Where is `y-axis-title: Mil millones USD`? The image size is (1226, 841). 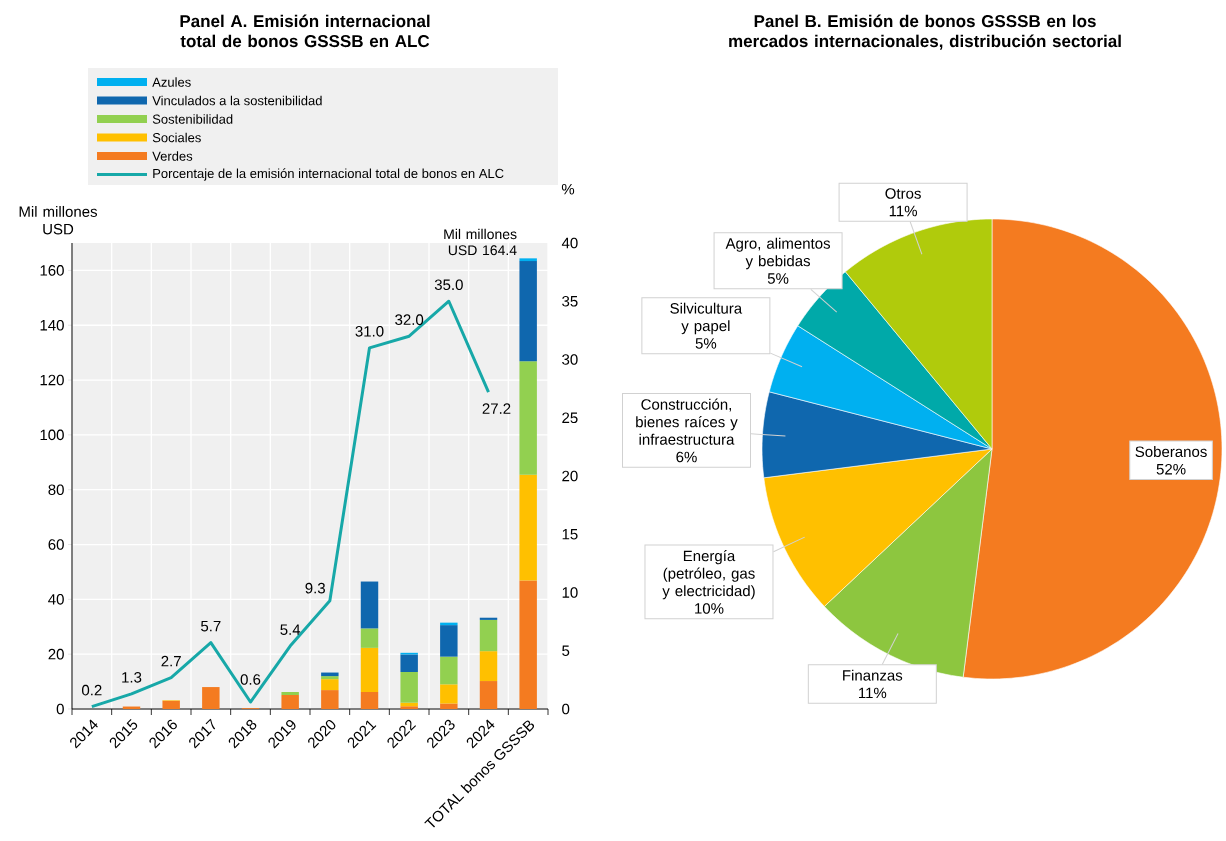
y-axis-title: Mil millones USD is located at coordinates (58, 220).